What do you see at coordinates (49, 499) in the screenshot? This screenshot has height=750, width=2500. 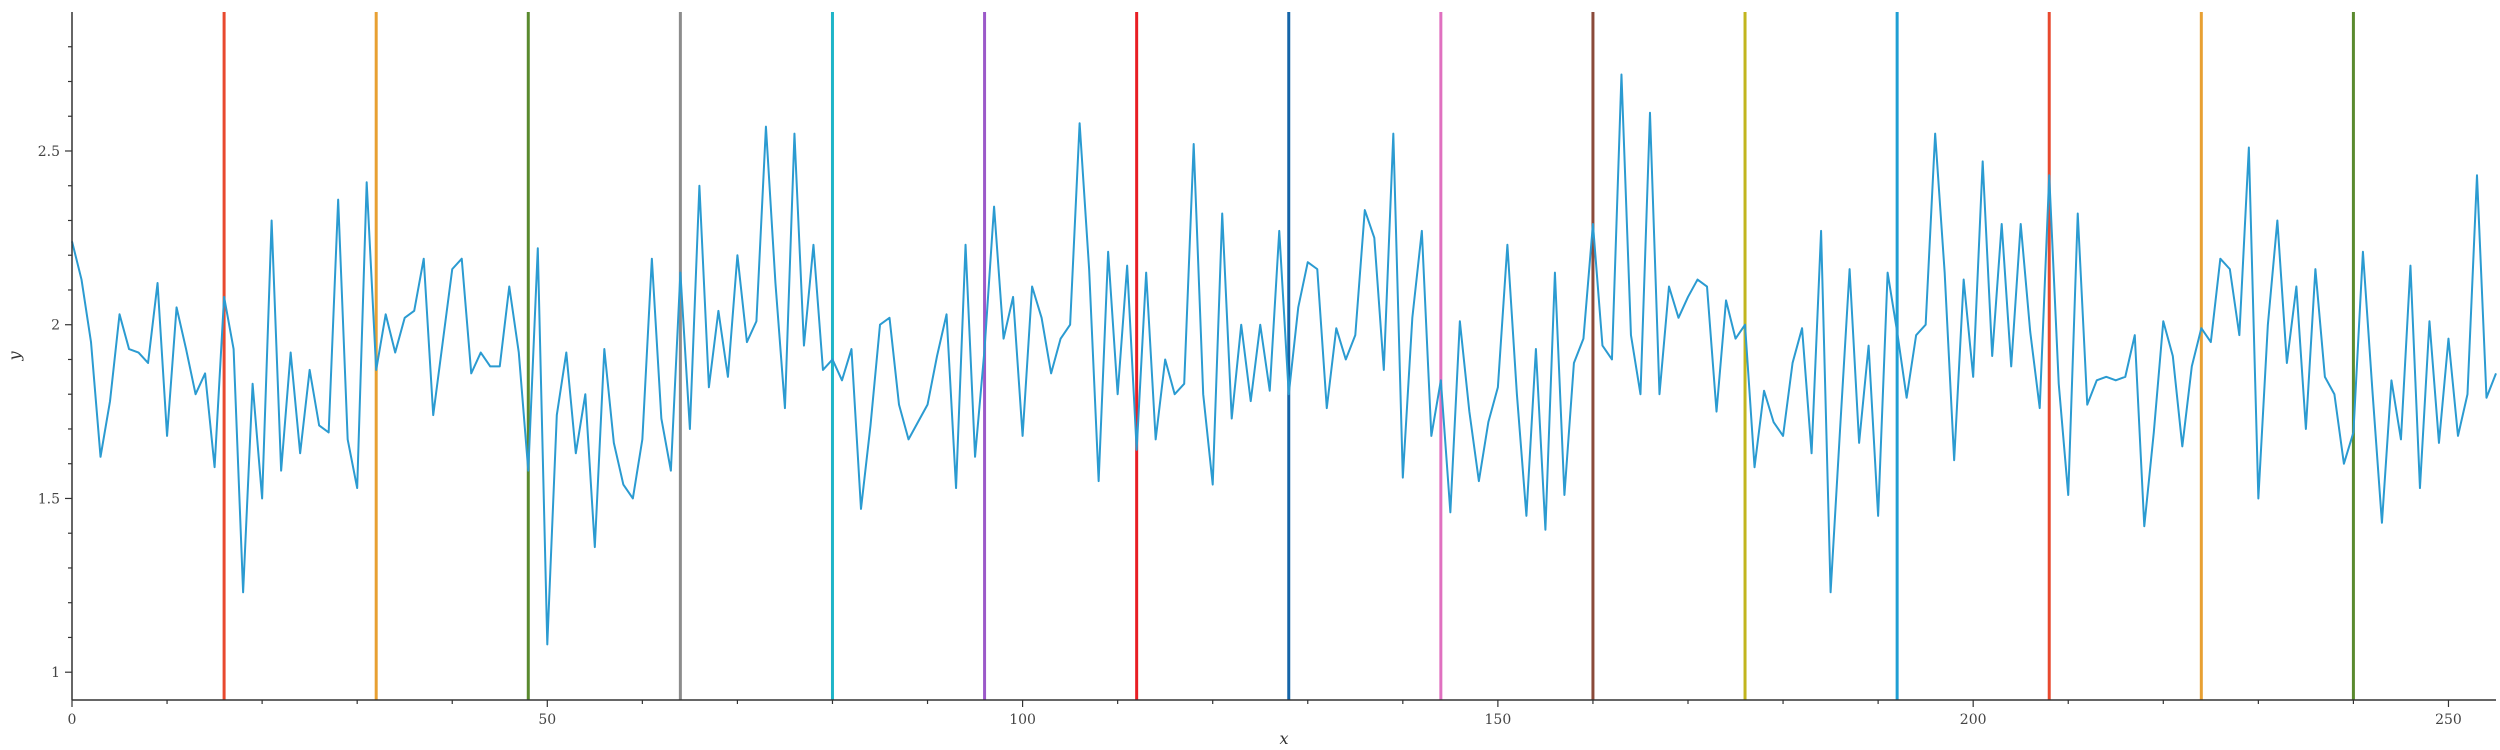 I see `y-tick-label: 1.5` at bounding box center [49, 499].